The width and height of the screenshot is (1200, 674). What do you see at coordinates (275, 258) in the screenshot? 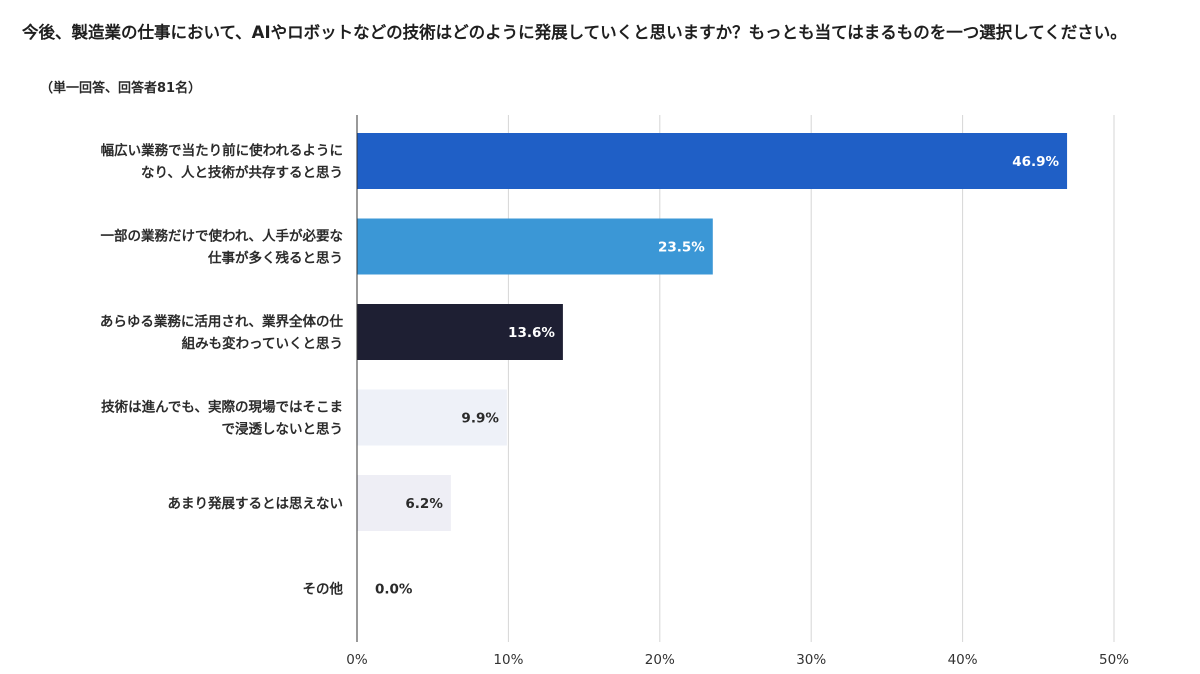
I see `category-label: 仕事が多く残ると思う` at bounding box center [275, 258].